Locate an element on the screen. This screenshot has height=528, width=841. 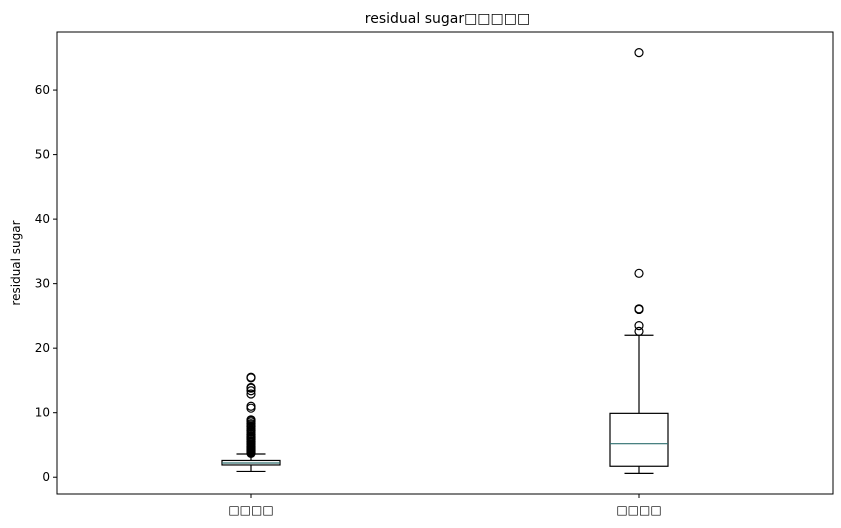
y-axis: 0 10 20 30 40 50 60 is located at coordinates (46, 283).